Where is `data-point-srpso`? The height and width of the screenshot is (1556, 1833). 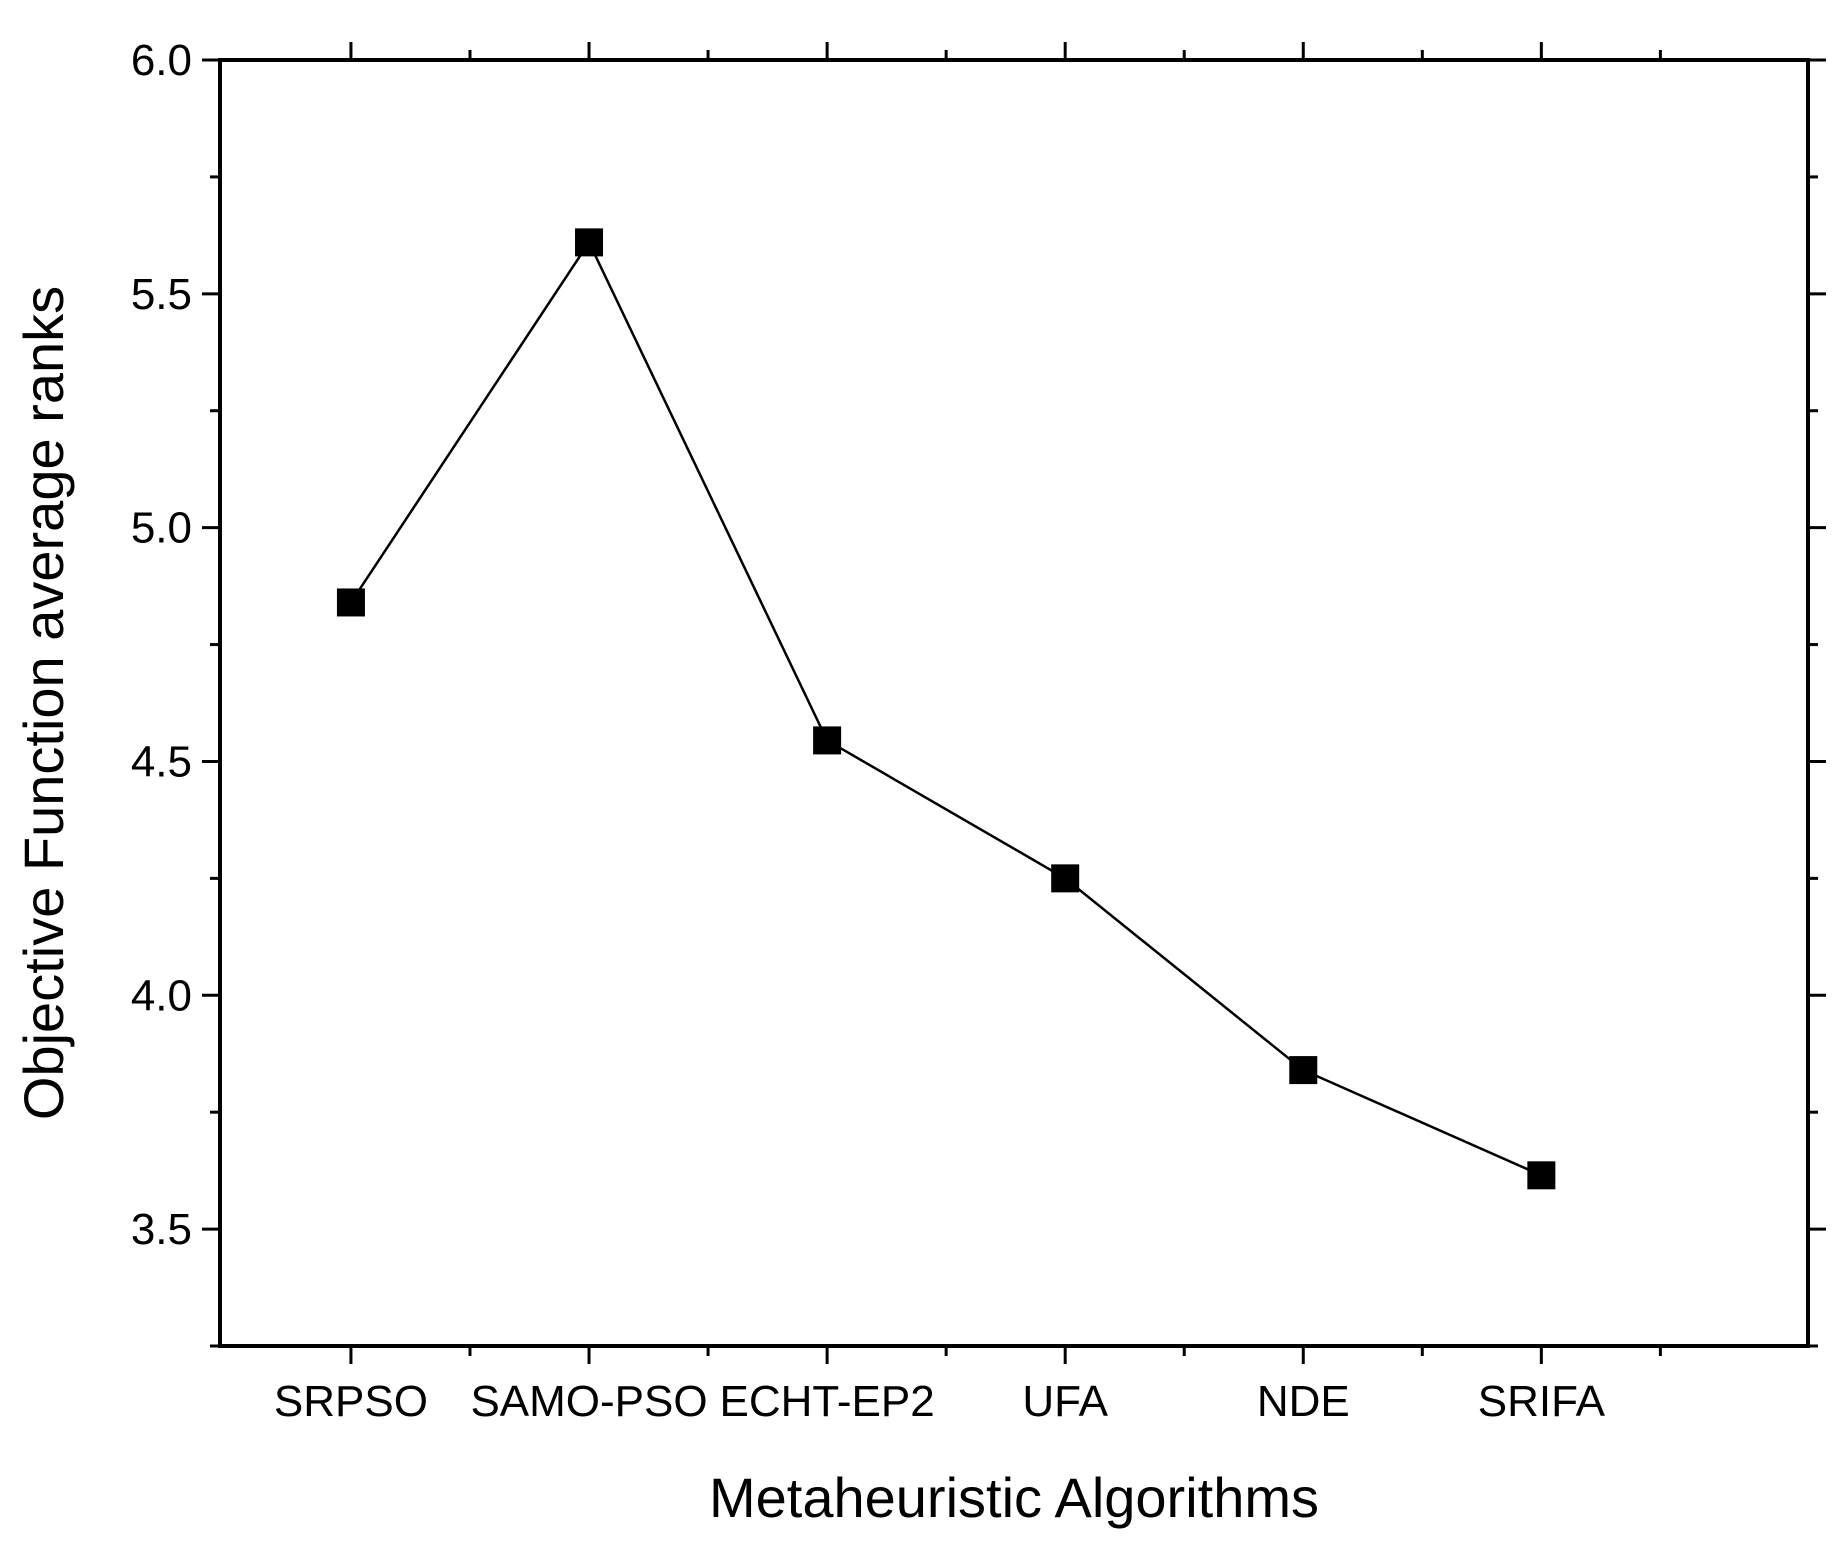 data-point-srpso is located at coordinates (350, 602).